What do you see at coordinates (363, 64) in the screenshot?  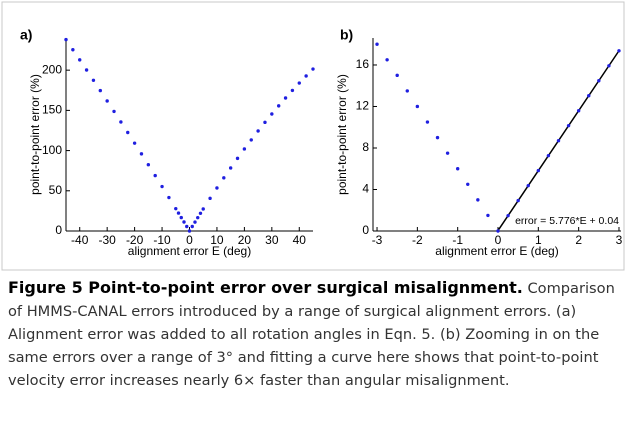 I see `y-tick-label: 16` at bounding box center [363, 64].